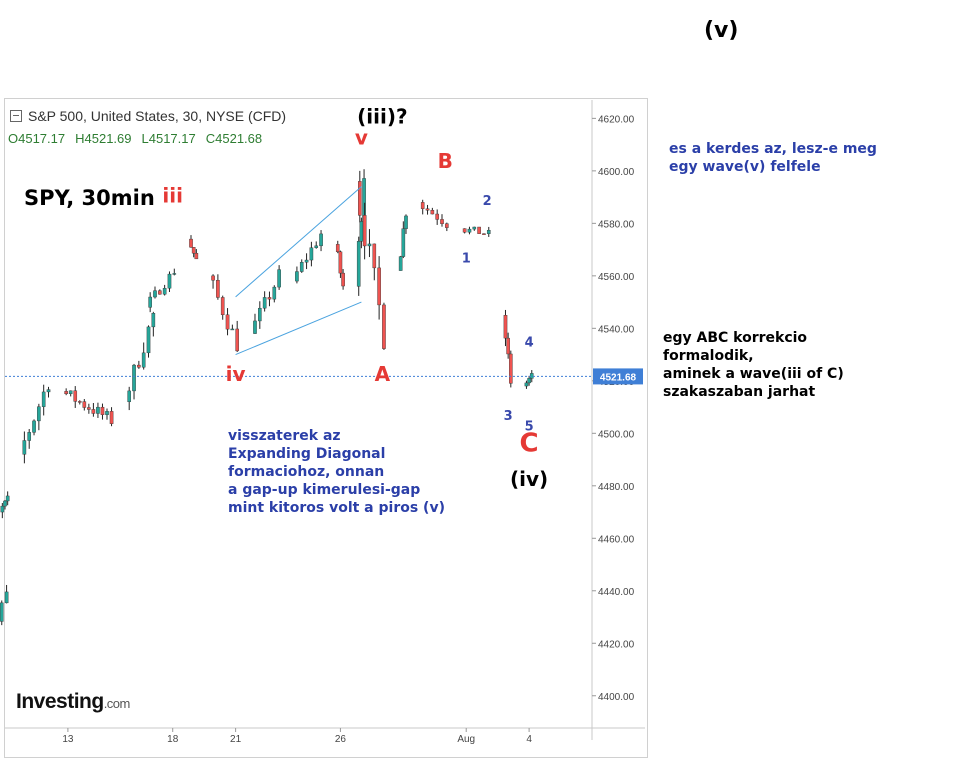  What do you see at coordinates (616, 697) in the screenshot?
I see `y-tick-label: 4400.00` at bounding box center [616, 697].